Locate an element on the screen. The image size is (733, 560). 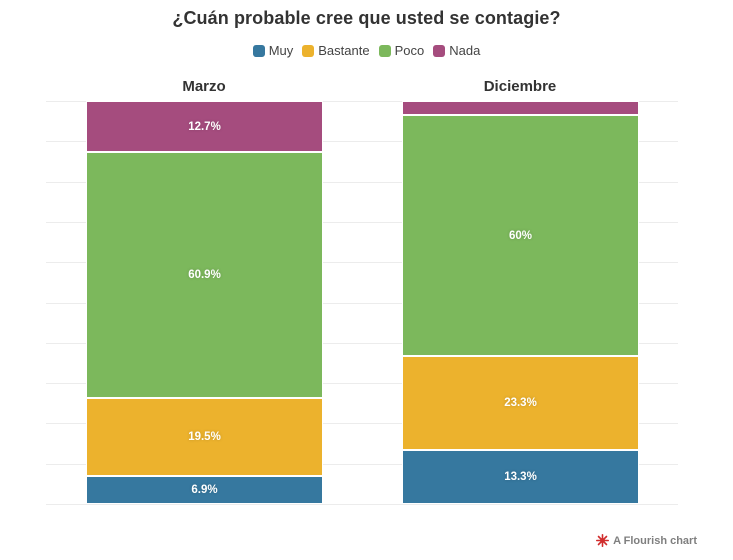
segment-value-label: 19.5% is located at coordinates (204, 436).